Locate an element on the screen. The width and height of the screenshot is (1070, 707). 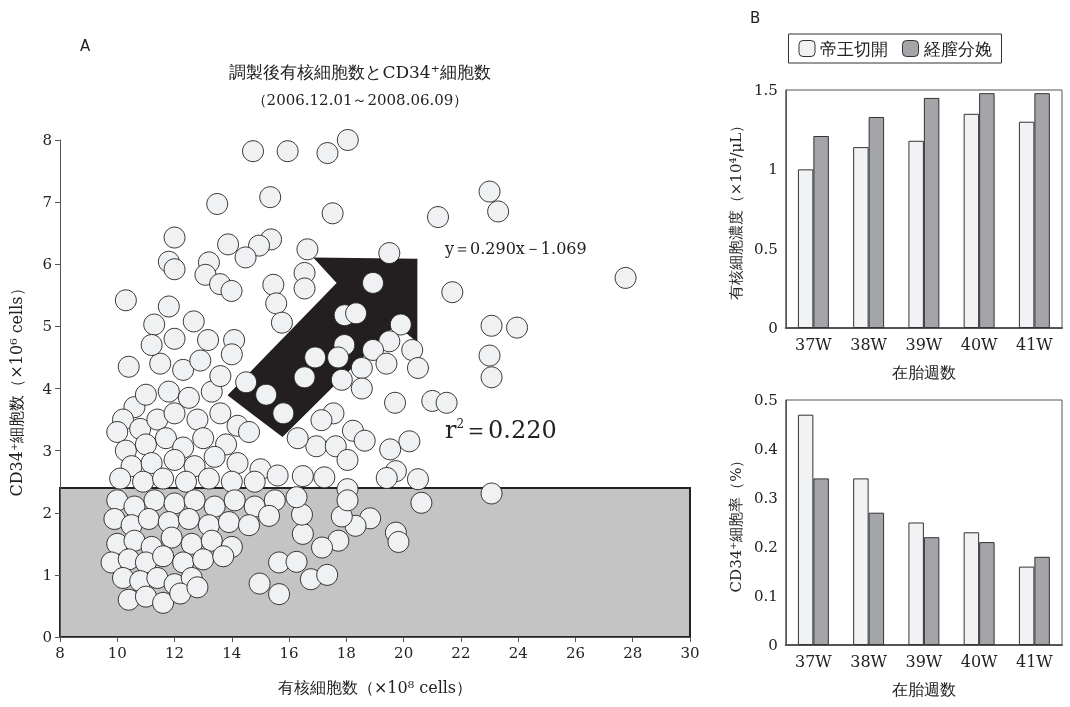
x-tick-label: 8 is located at coordinates (60, 652).